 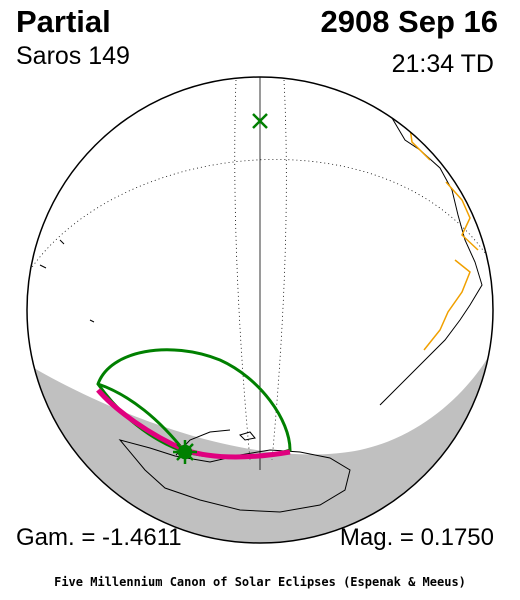 What do you see at coordinates (462, 216) in the screenshot?
I see `border-central-america` at bounding box center [462, 216].